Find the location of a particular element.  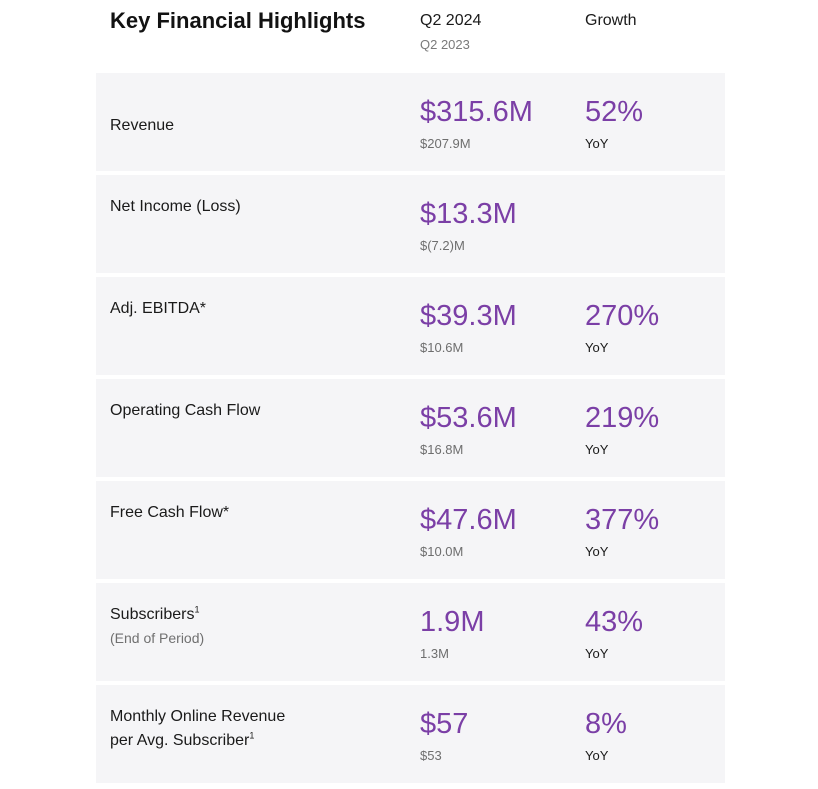

page-title: Key Financial Highlights is located at coordinates (238, 20).